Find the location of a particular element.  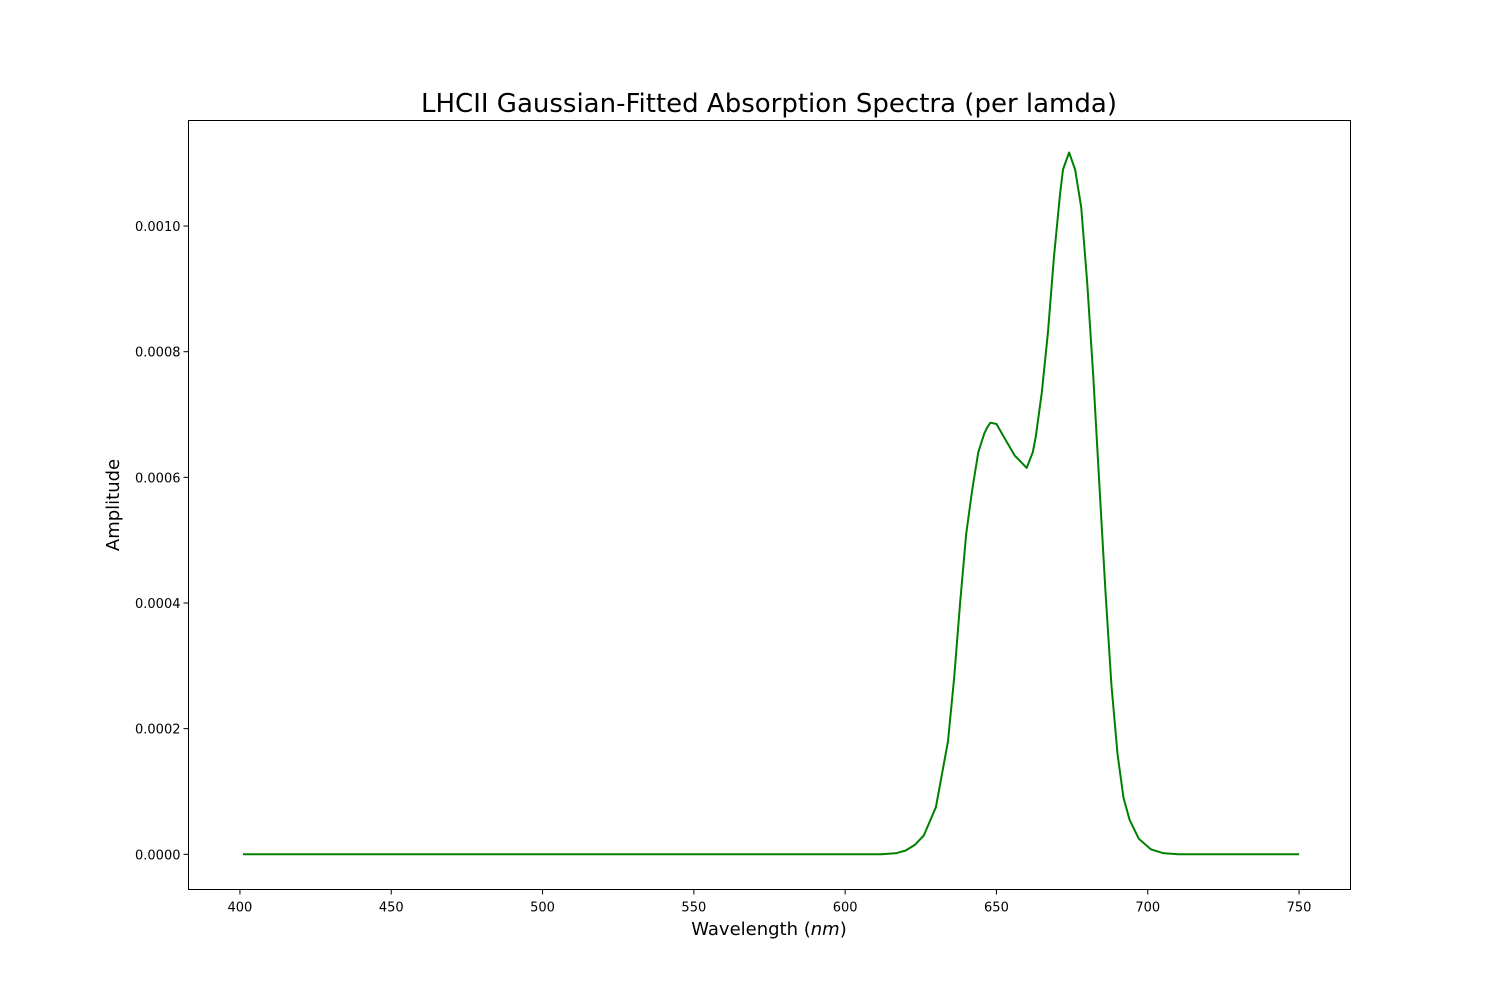

y-axis-title: Amplitude is located at coordinates (113, 505).